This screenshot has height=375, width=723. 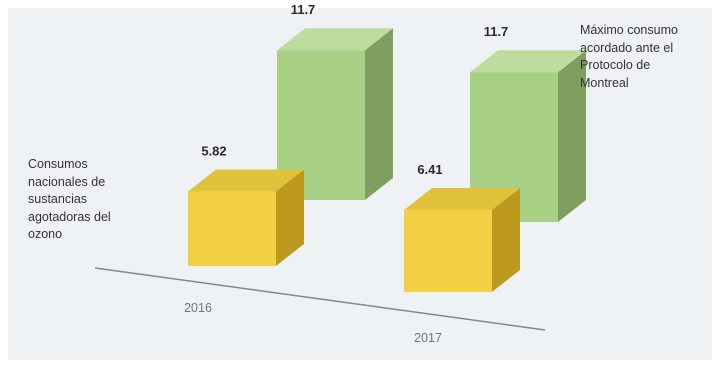 What do you see at coordinates (462, 198) in the screenshot?
I see `bar-top-national-consumption-2017` at bounding box center [462, 198].